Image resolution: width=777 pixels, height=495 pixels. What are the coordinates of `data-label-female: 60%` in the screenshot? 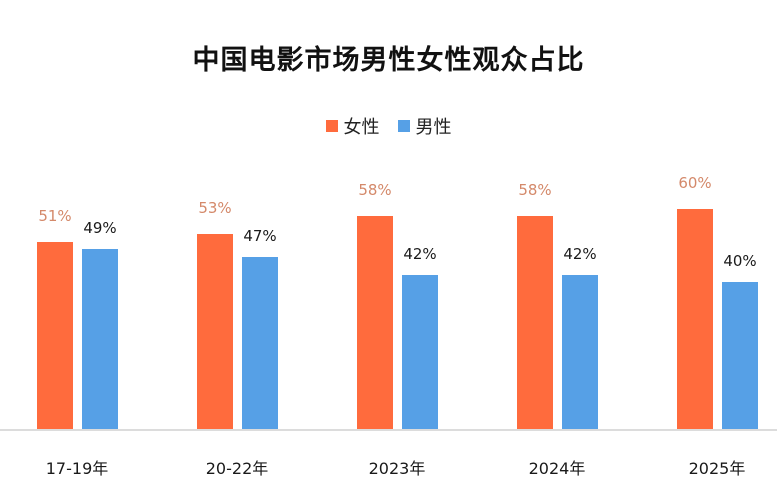 It's located at (695, 183).